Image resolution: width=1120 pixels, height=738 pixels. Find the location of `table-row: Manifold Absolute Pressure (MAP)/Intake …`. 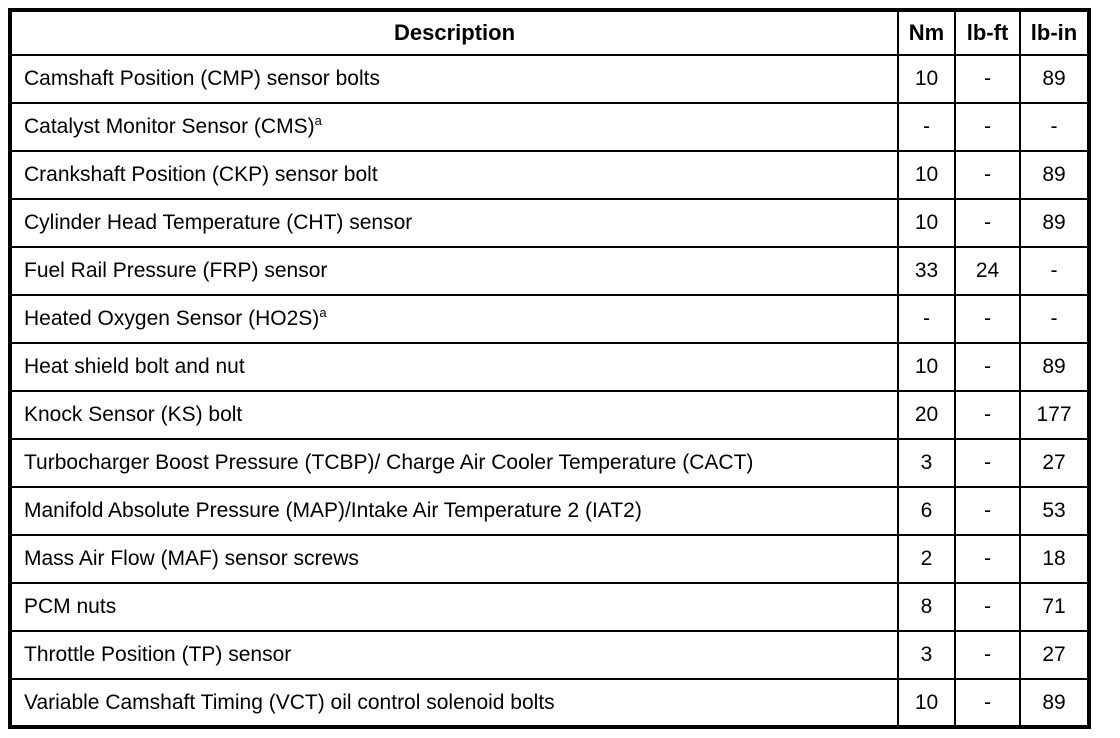

table-row: Manifold Absolute Pressure (MAP)/Intake … is located at coordinates (549, 511).